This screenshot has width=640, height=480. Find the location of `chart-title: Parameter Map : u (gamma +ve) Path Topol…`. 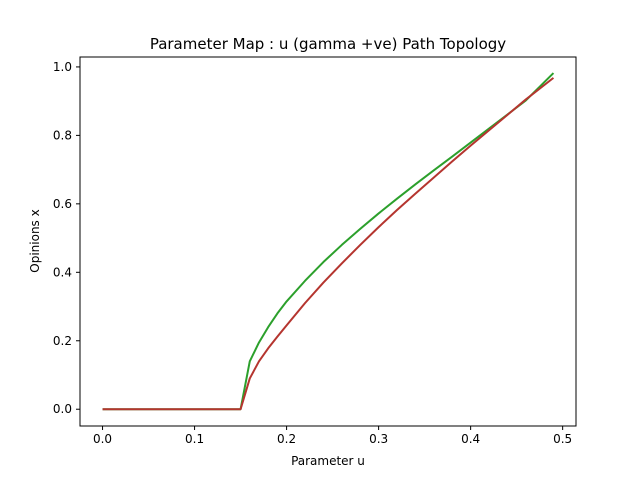

chart-title: Parameter Map : u (gamma +ve) Path Topol… is located at coordinates (328, 44).